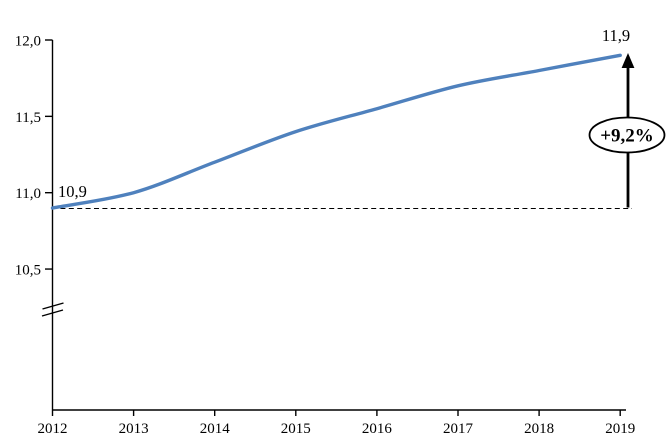  Describe the element at coordinates (215, 429) in the screenshot. I see `x-tick-label: 2014` at that location.